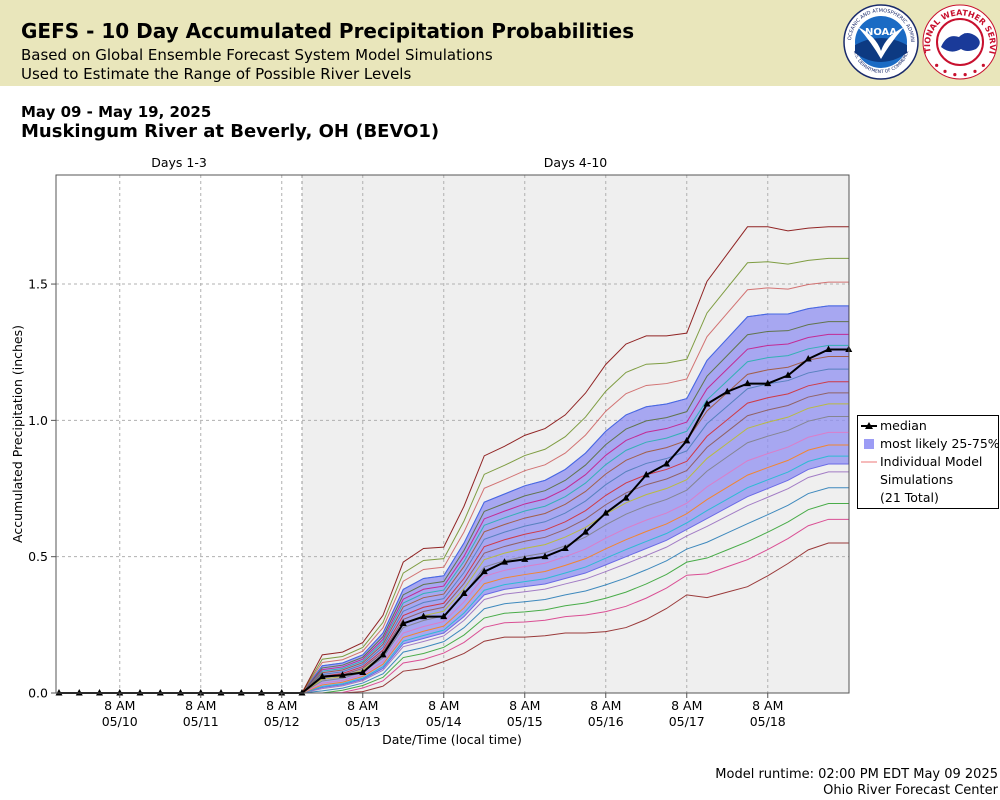  What do you see at coordinates (928, 426) in the screenshot?
I see `legend-item-median: median` at bounding box center [928, 426].